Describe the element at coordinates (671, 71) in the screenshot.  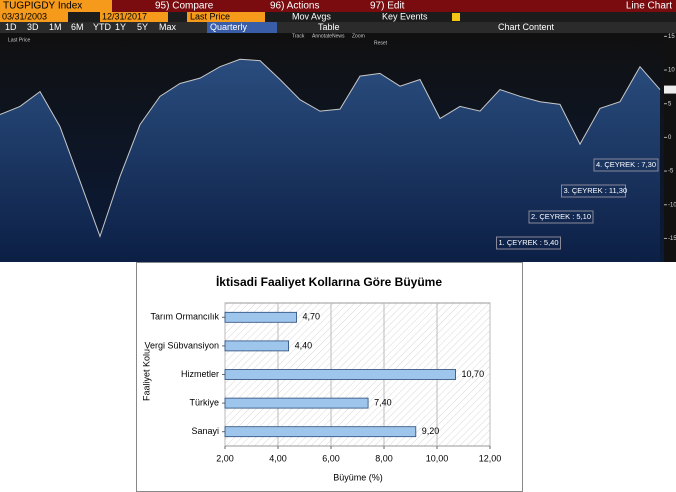
I see `y-tick-label: 10` at that location.